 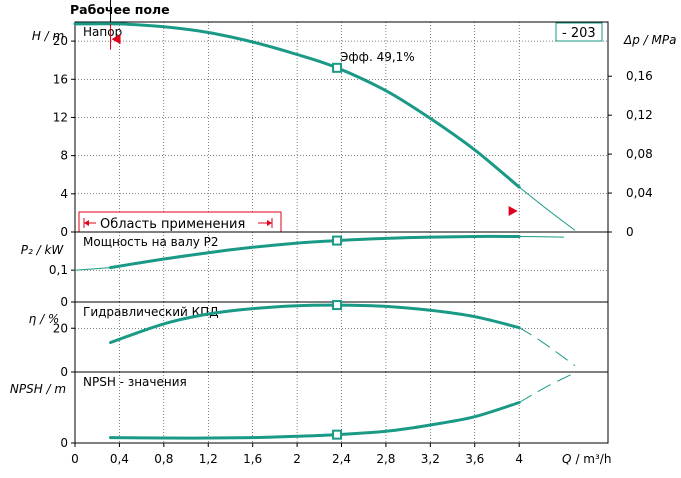 I want to click on head-y-axis-label: H / m, so click(x=48, y=36).